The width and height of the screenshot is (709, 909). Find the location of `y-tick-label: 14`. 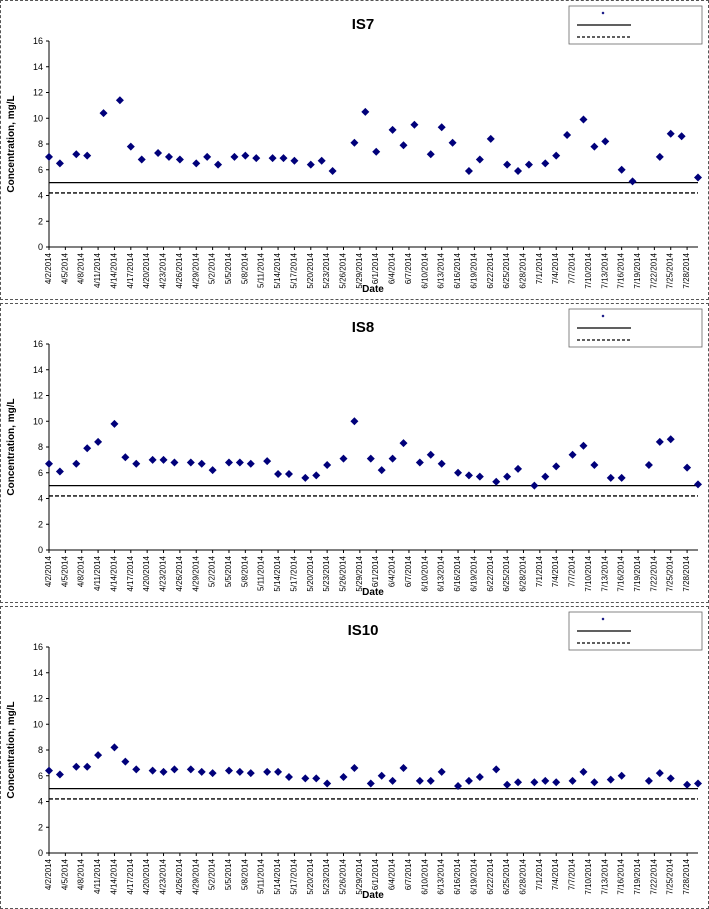

y-tick-label: 14 is located at coordinates (38, 673).